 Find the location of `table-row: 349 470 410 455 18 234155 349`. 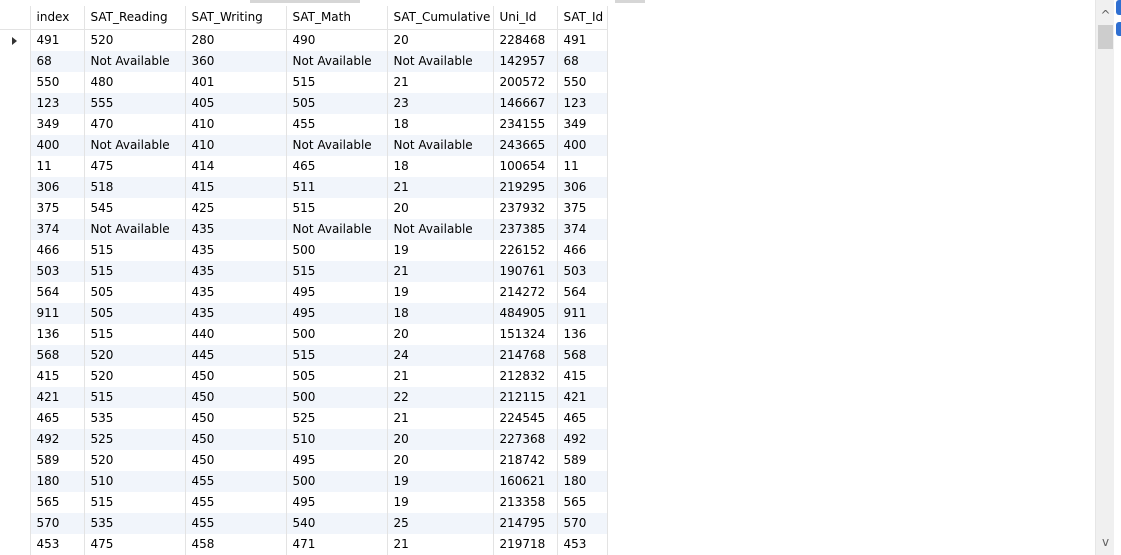

table-row: 349 470 410 455 18 234155 349 is located at coordinates (304, 124).